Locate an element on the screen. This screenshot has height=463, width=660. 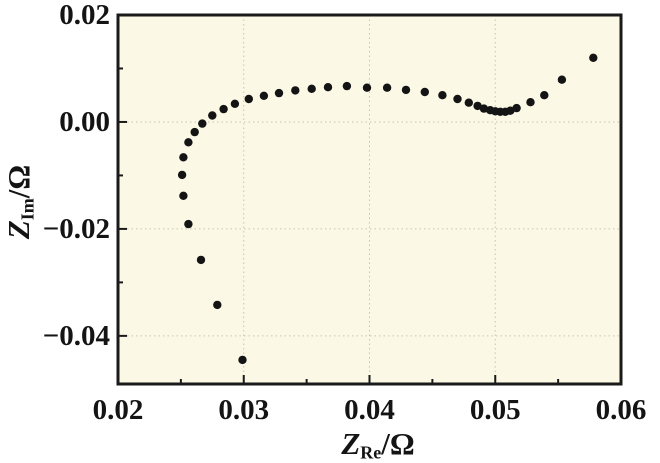
x-axis-title: ZRe/Ω is located at coordinates (378, 444).